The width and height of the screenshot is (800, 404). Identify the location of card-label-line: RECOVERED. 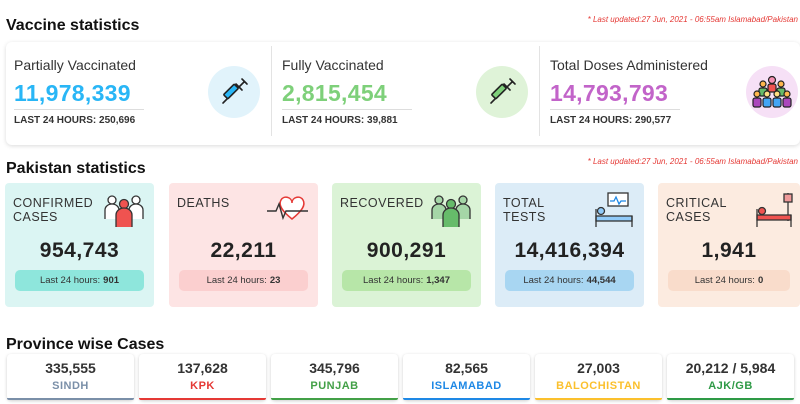
(382, 203).